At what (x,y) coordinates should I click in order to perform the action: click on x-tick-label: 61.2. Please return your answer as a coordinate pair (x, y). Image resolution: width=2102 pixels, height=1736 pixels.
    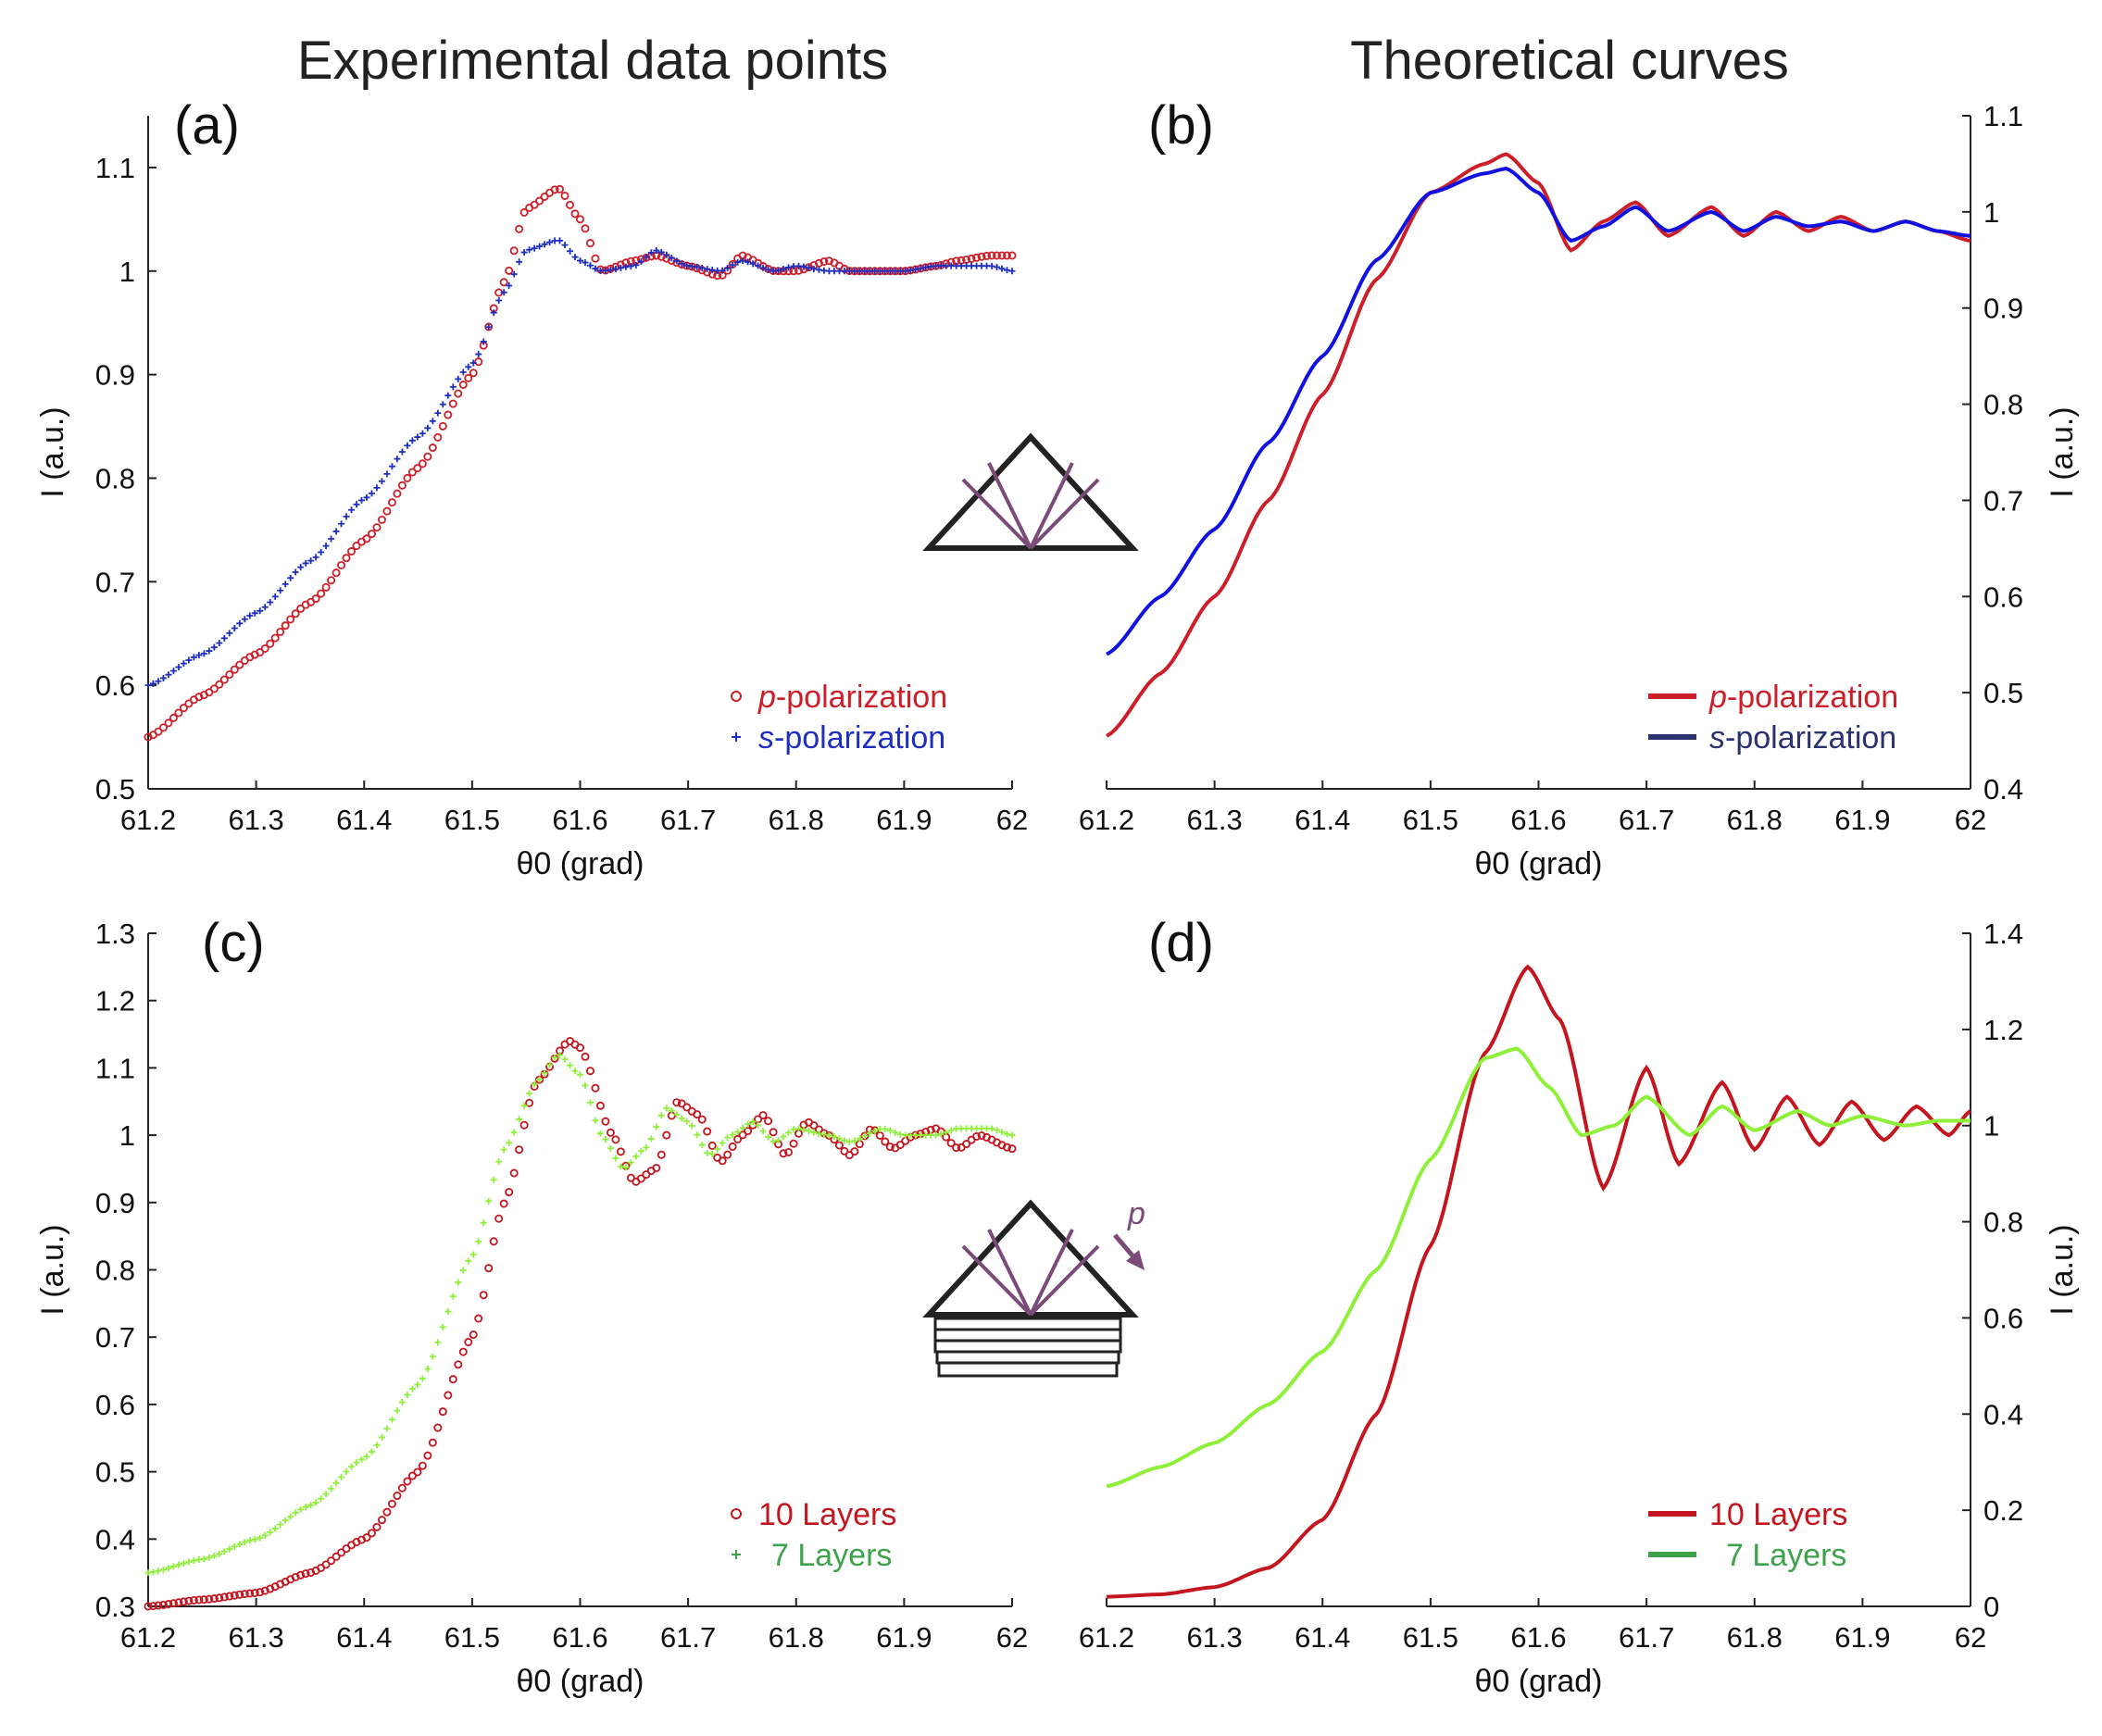
    Looking at the image, I should click on (1106, 1637).